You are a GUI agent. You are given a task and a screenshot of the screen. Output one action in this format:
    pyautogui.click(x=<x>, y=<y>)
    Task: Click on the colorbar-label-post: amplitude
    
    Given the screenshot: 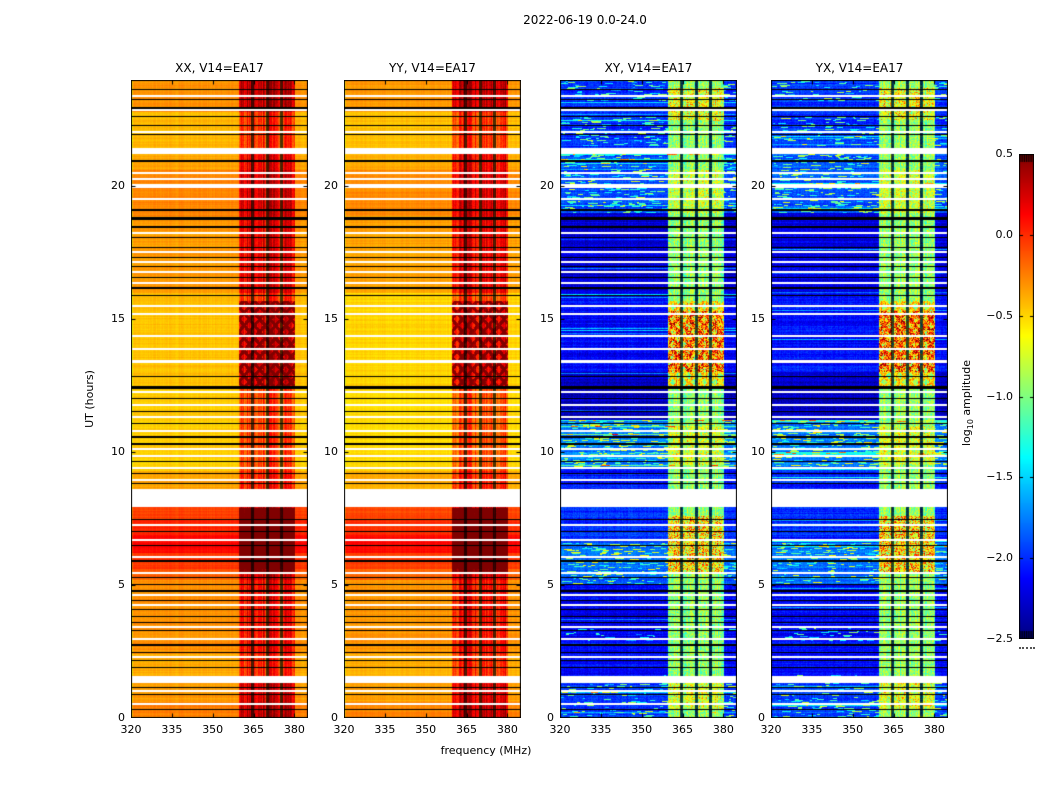 What is the action you would take?
    pyautogui.click(x=966, y=389)
    